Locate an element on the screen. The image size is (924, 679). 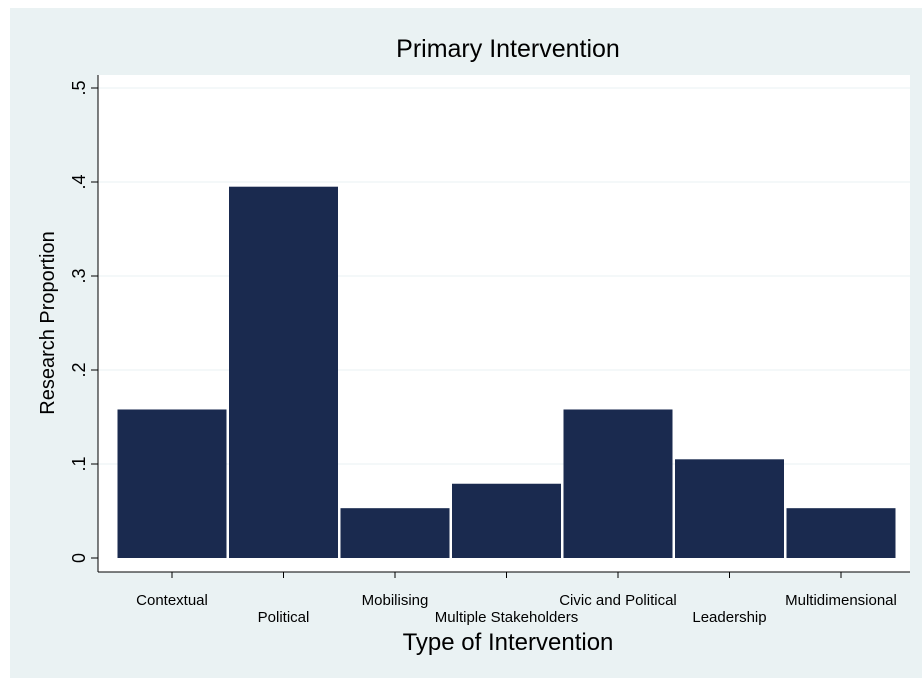
y-tick-label: .2 is located at coordinates (79, 369).